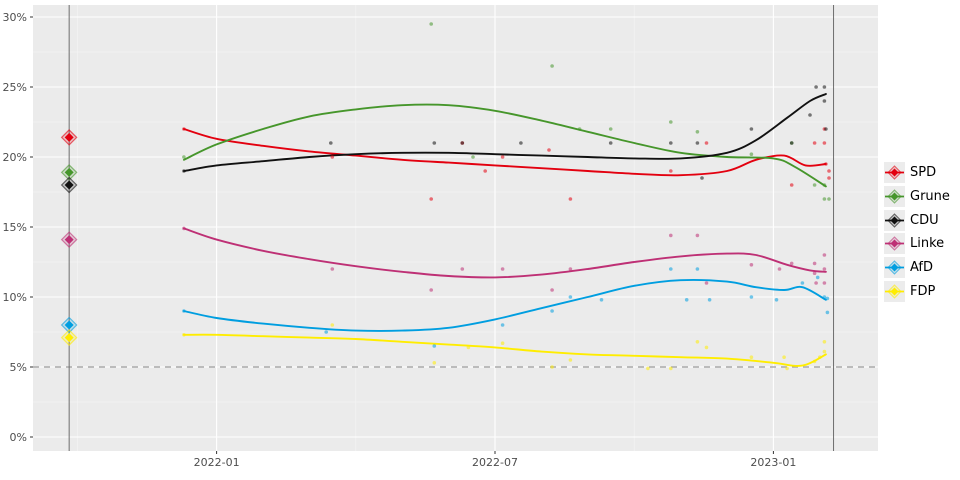  Describe the element at coordinates (15, 17) in the screenshot. I see `y-tick-label: 30%` at that location.